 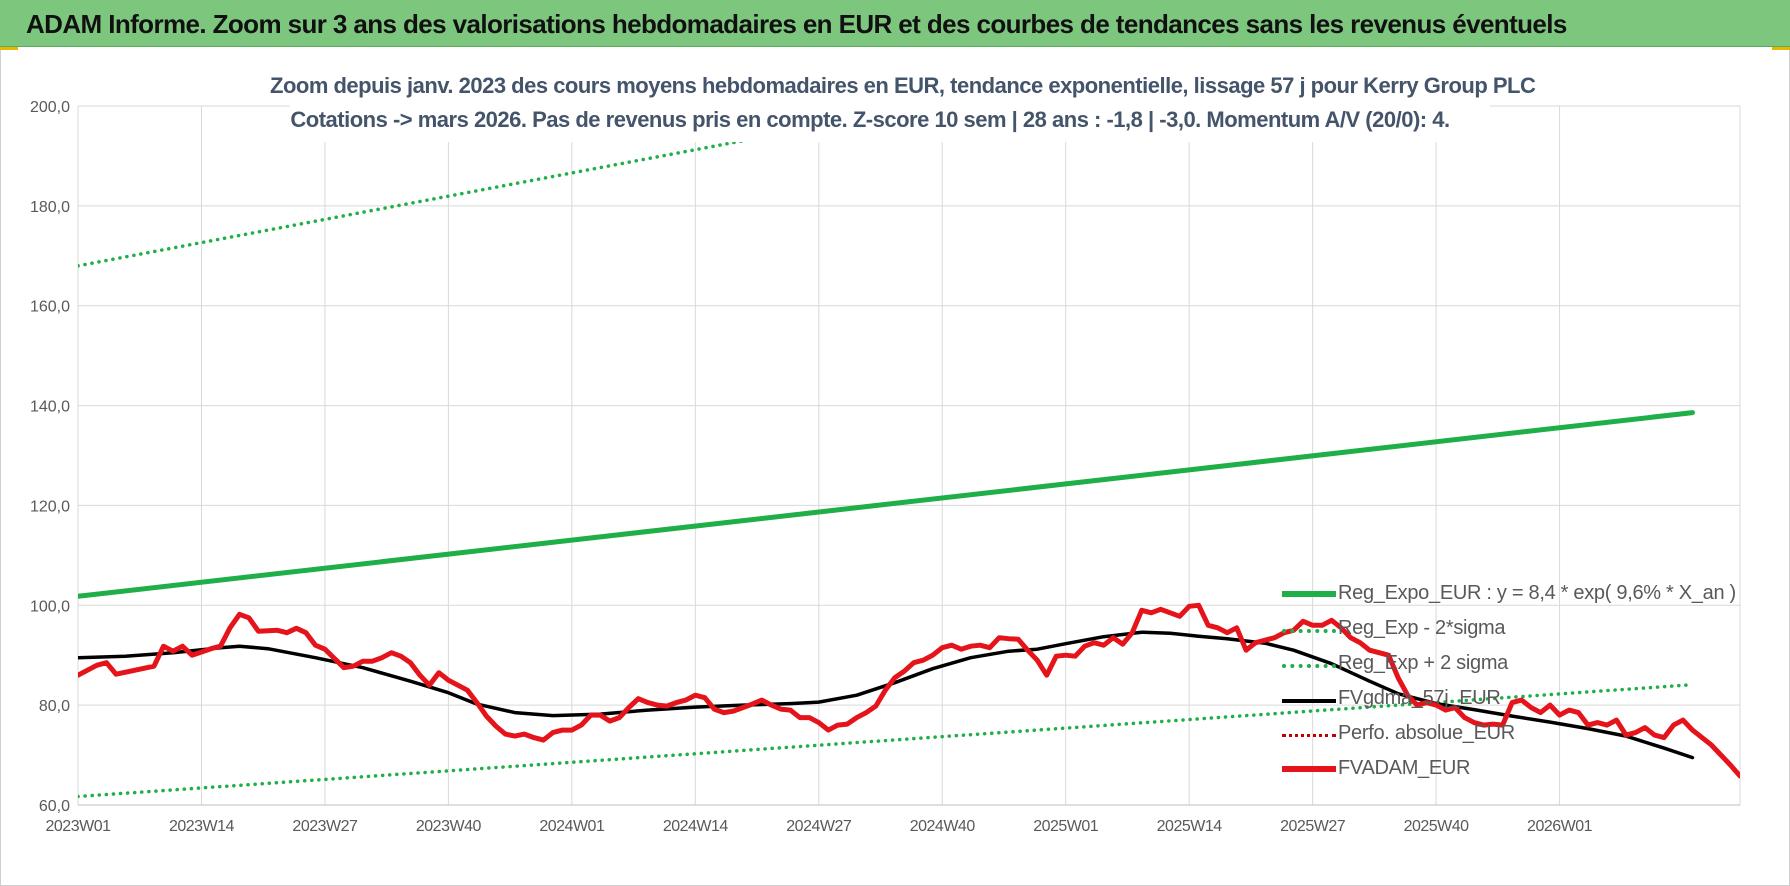 What do you see at coordinates (1190, 826) in the screenshot?
I see `x-tick-label: 2025W14` at bounding box center [1190, 826].